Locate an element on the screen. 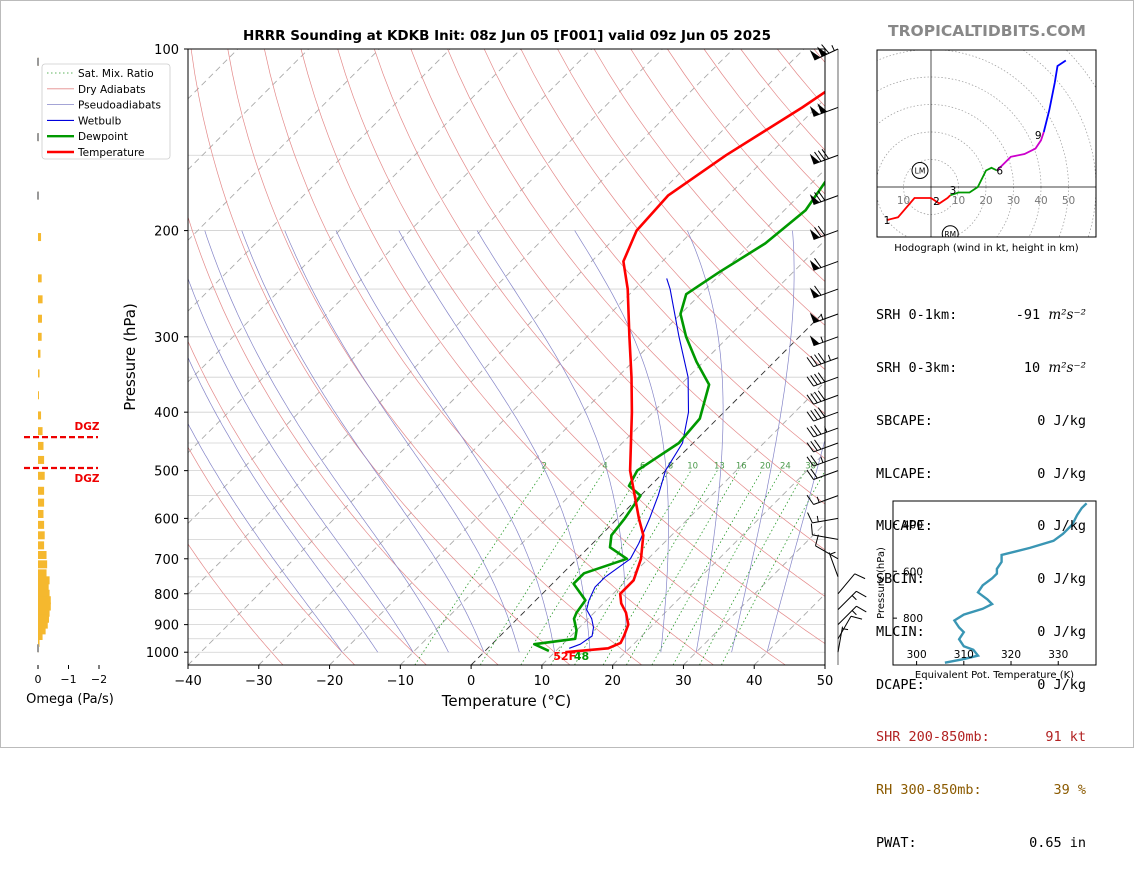 This screenshot has width=1134, height=870. omega-x-tick-label: −1 is located at coordinates (68, 679).